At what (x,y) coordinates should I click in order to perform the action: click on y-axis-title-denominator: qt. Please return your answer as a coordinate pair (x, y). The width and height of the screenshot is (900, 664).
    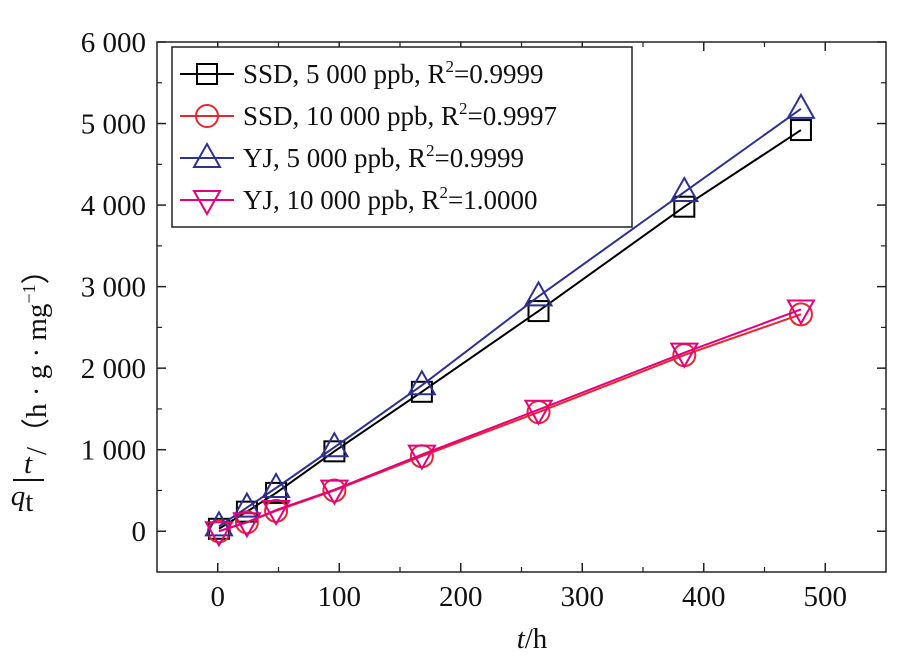
    Looking at the image, I should click on (22, 499).